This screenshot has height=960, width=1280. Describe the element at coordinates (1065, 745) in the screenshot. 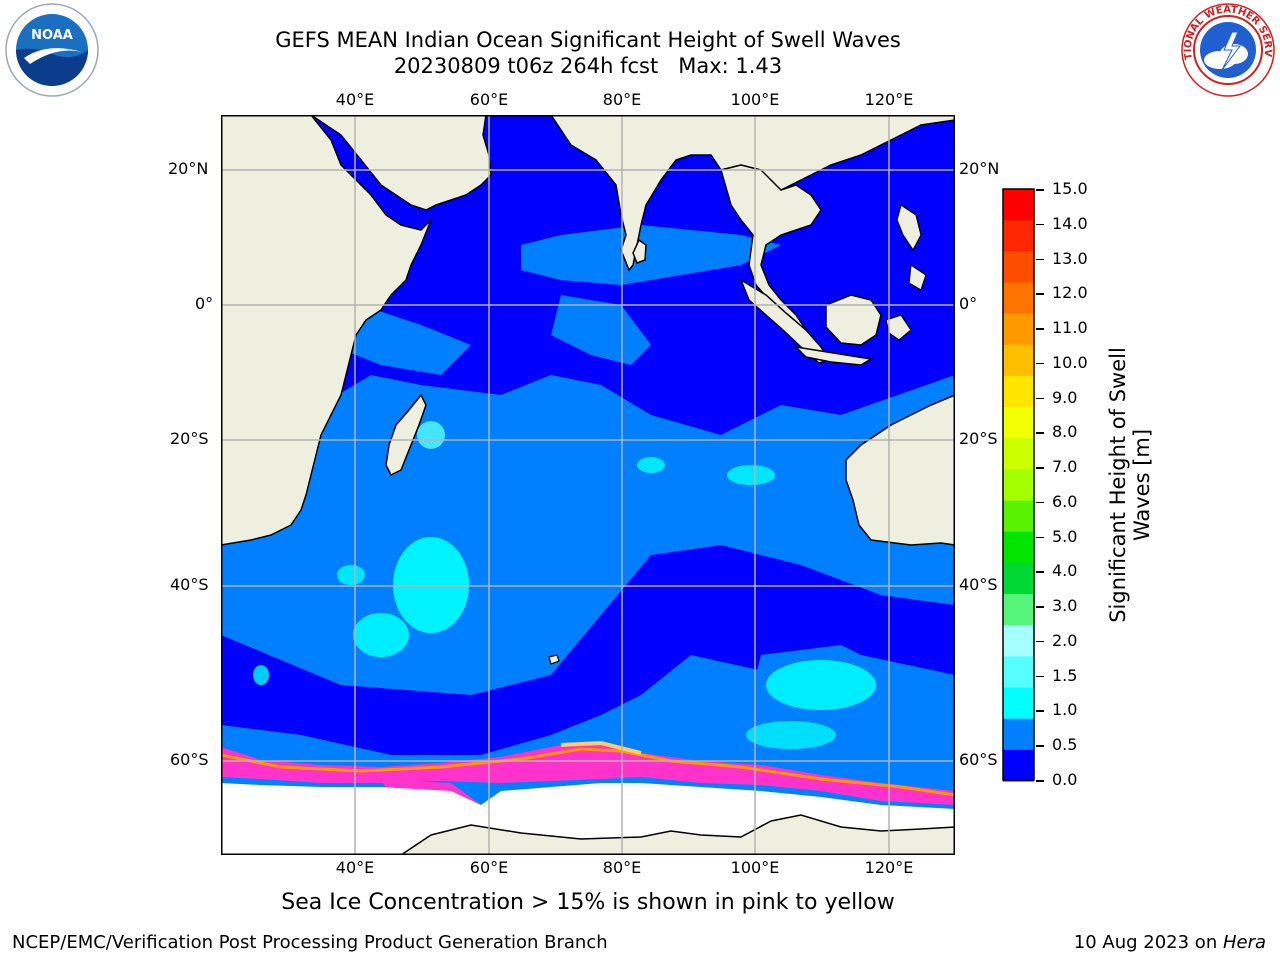

I see `colorbar-tick-label: 0.5` at that location.